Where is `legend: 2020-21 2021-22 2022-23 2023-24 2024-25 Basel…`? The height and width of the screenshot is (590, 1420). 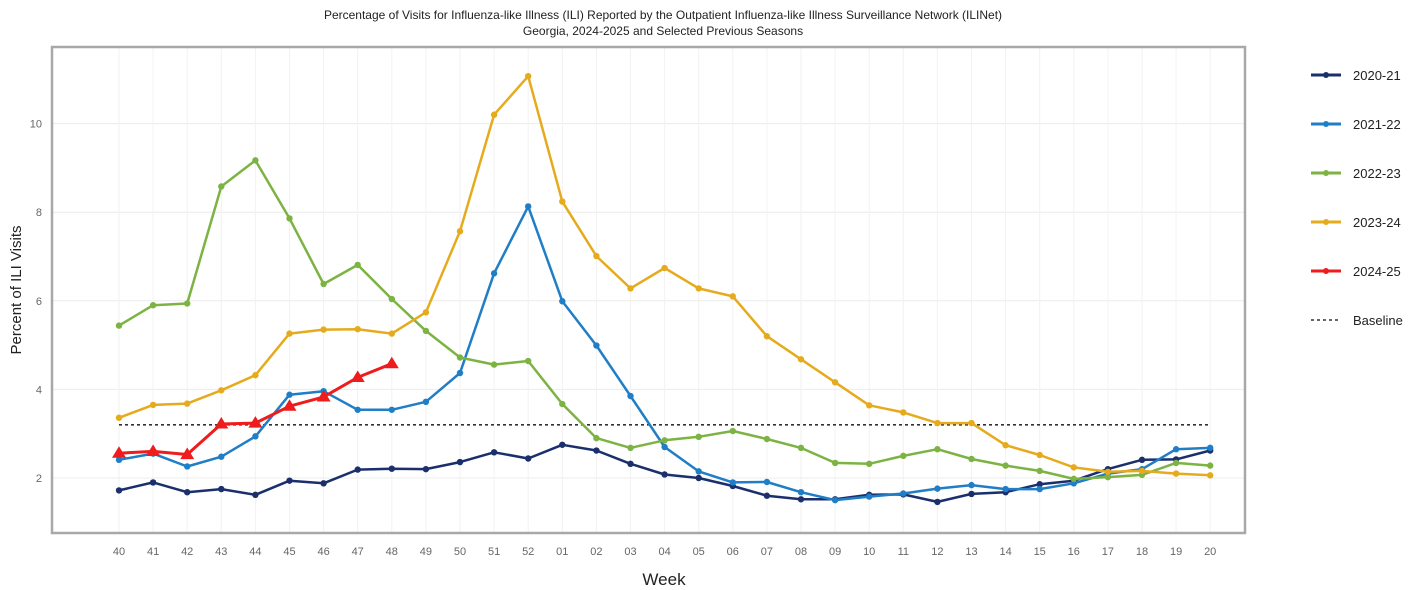
legend: 2020-21 2021-22 2022-23 2023-24 2024-25 Basel… is located at coordinates (1357, 198).